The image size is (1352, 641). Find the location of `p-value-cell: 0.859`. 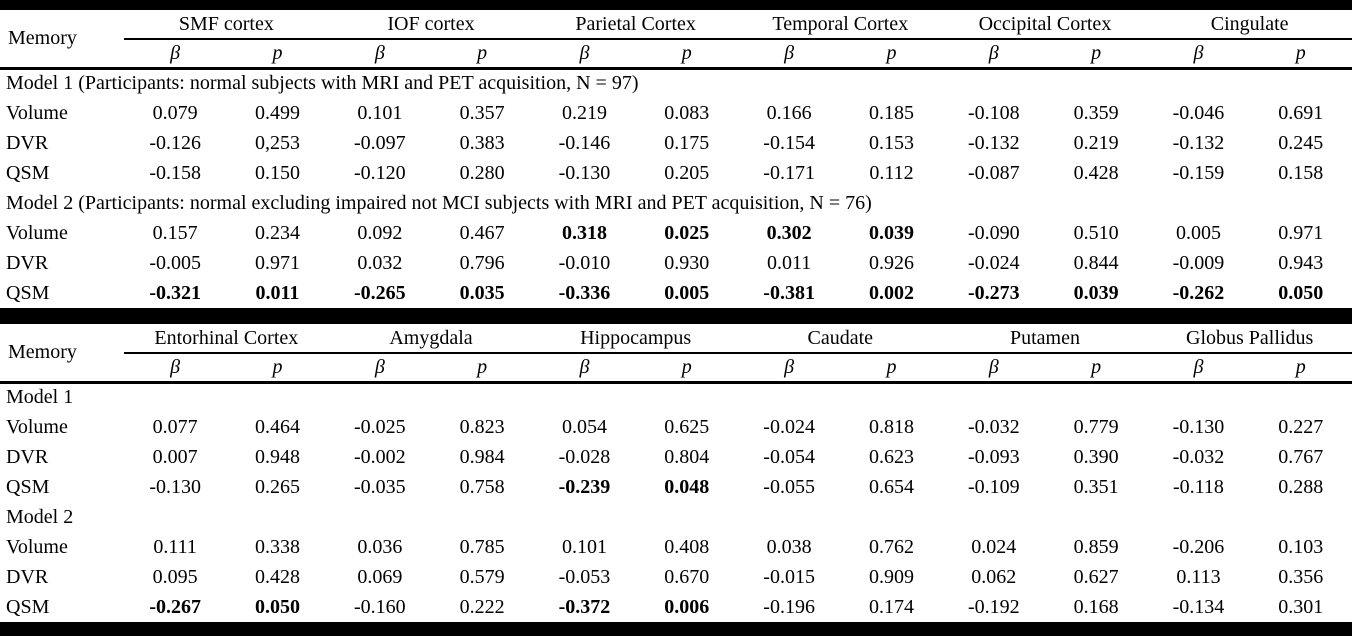

p-value-cell: 0.859 is located at coordinates (1096, 546).